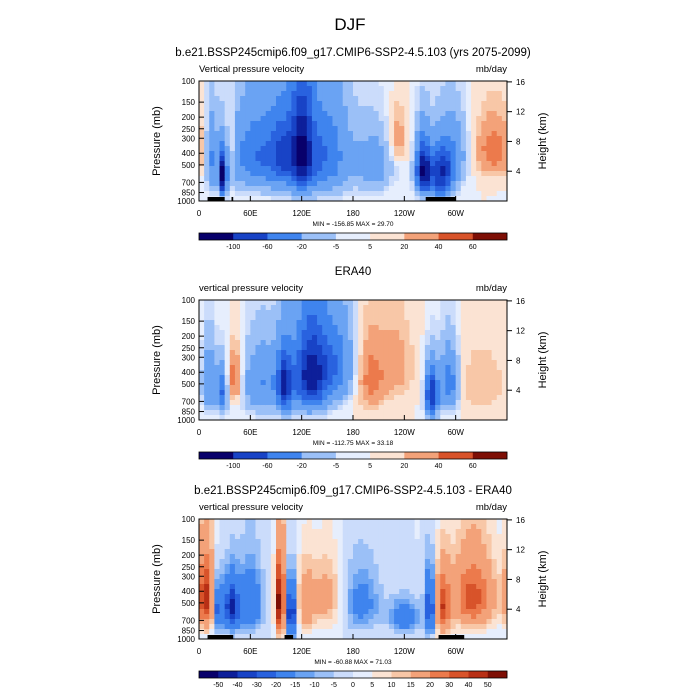 The width and height of the screenshot is (700, 700). What do you see at coordinates (411, 685) in the screenshot?
I see `colorbar-label: 15` at bounding box center [411, 685].